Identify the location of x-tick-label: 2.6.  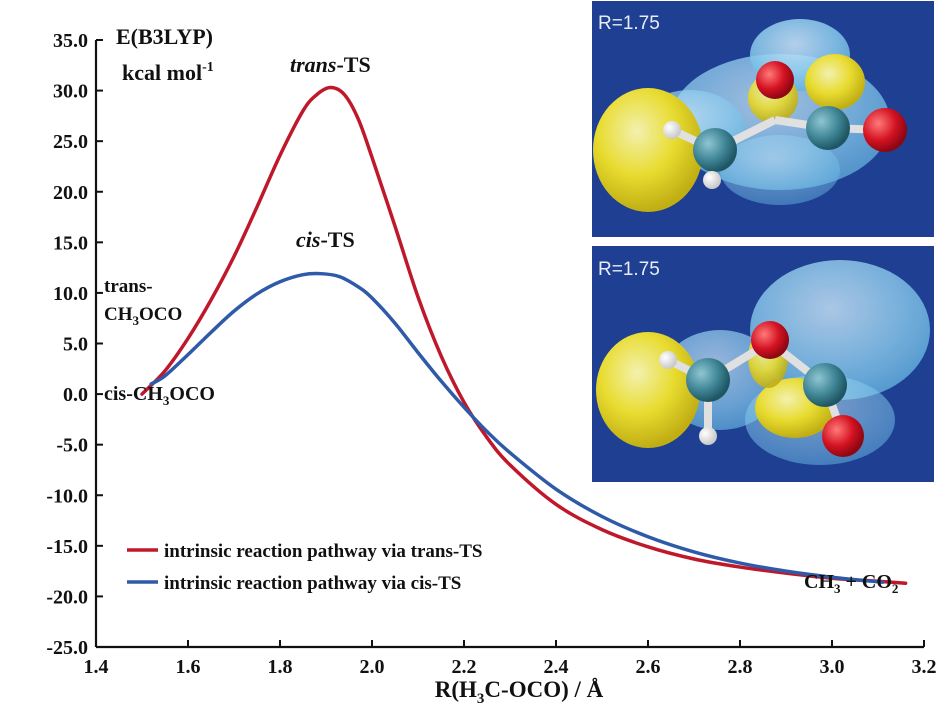
(648, 667).